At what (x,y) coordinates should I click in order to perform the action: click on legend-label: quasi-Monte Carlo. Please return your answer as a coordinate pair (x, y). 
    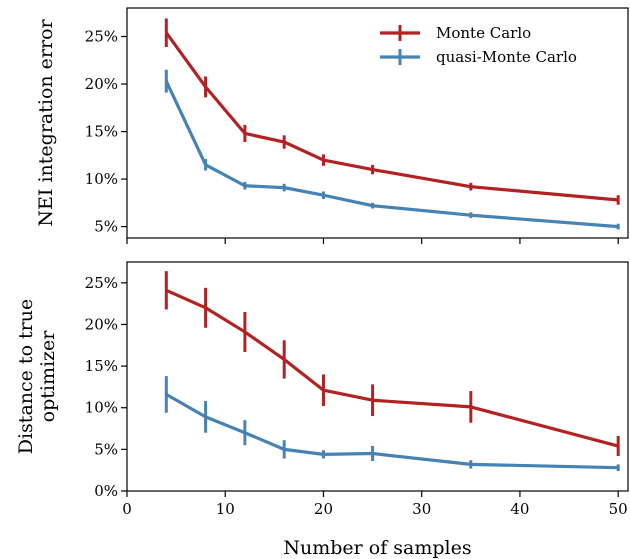
    Looking at the image, I should click on (506, 57).